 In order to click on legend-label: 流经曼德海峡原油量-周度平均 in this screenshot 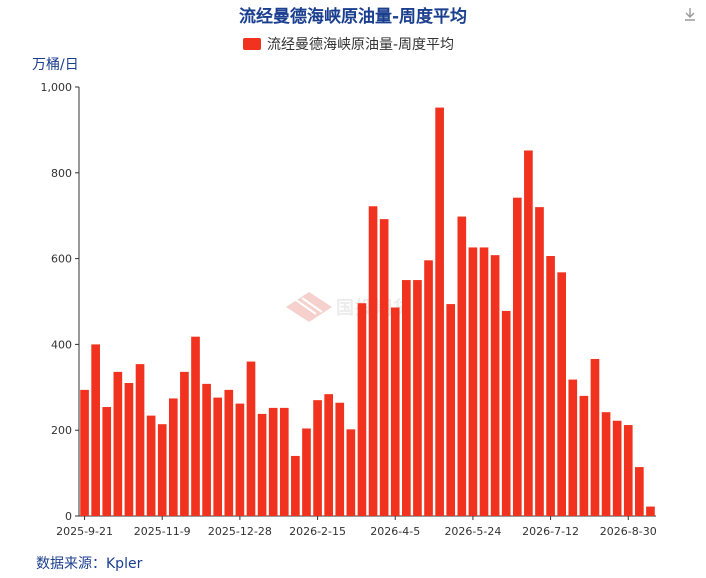, I will do `click(361, 45)`.